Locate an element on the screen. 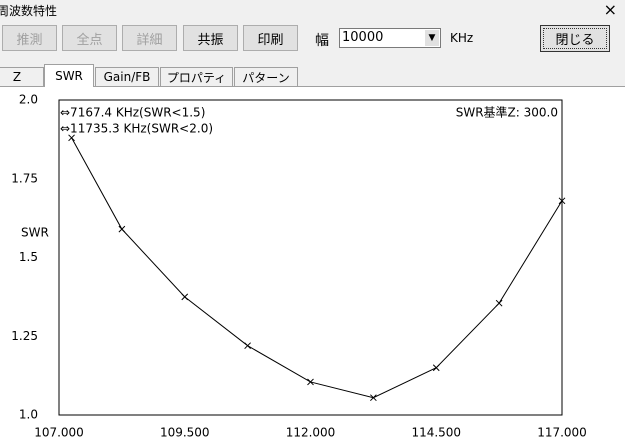  annotation: ⇔11735.3 KHz(SWR<2.0) is located at coordinates (136, 129).